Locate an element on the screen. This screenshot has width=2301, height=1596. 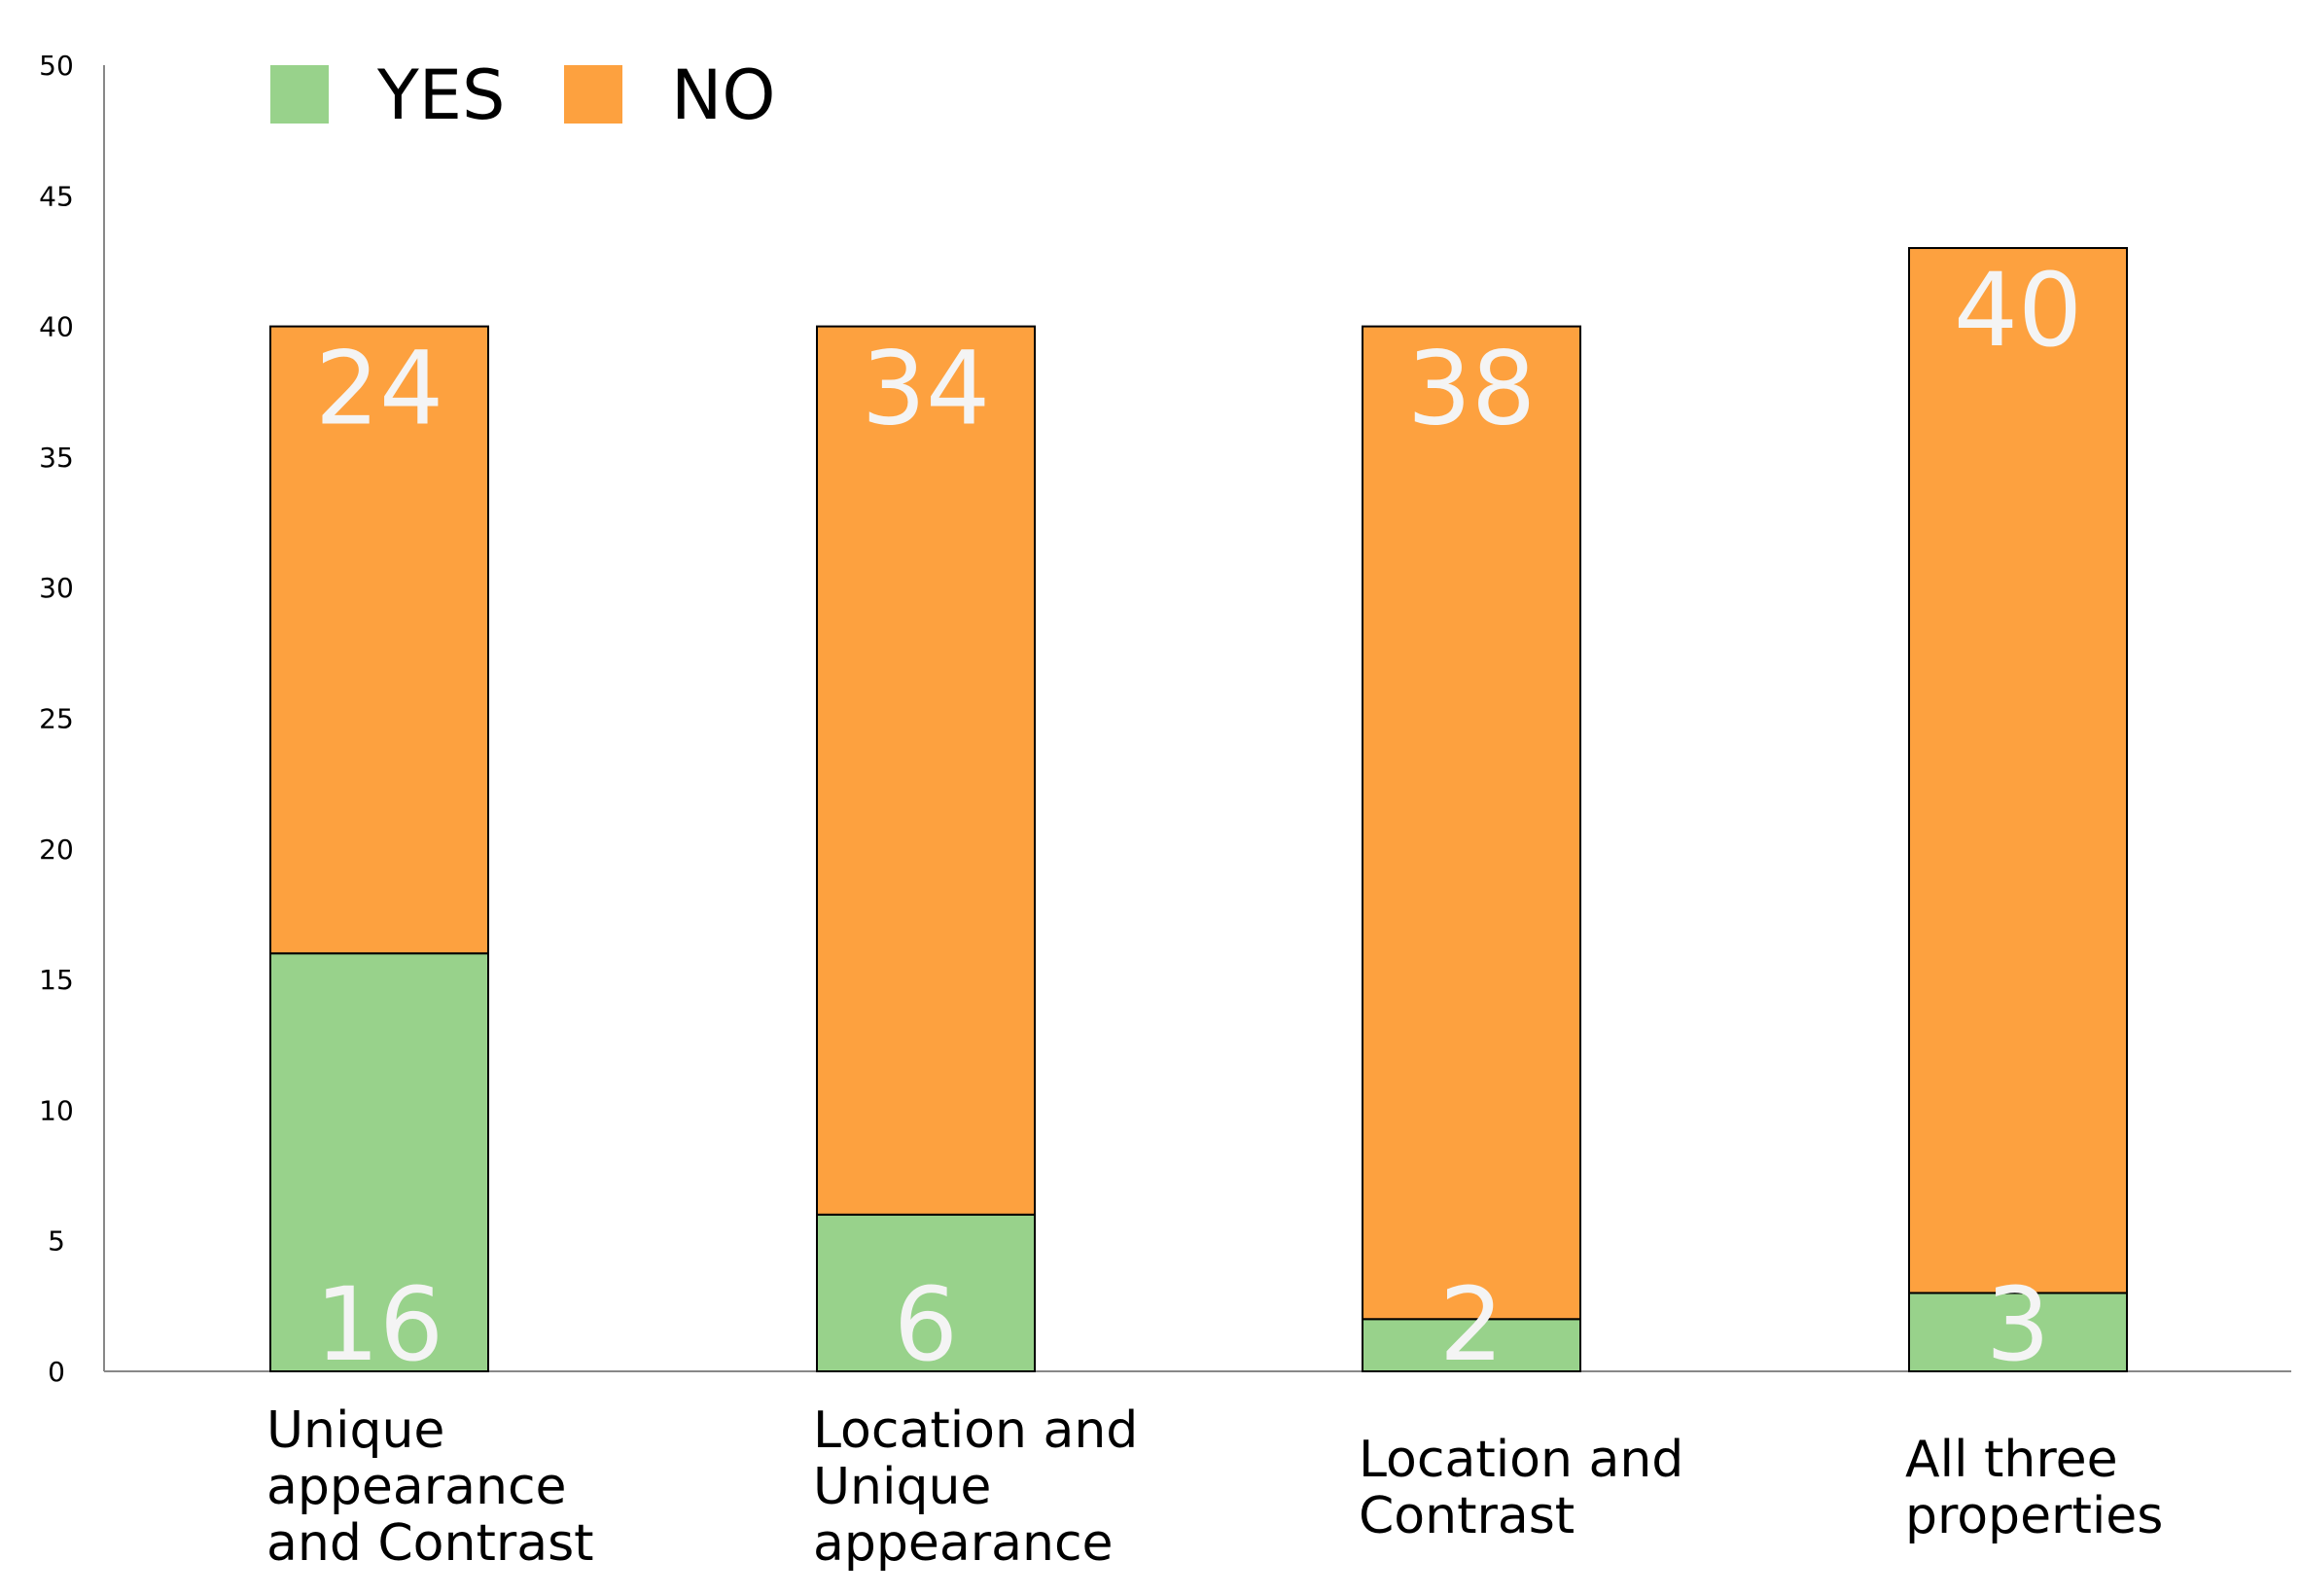
x-category-label: properties is located at coordinates (2034, 1516).